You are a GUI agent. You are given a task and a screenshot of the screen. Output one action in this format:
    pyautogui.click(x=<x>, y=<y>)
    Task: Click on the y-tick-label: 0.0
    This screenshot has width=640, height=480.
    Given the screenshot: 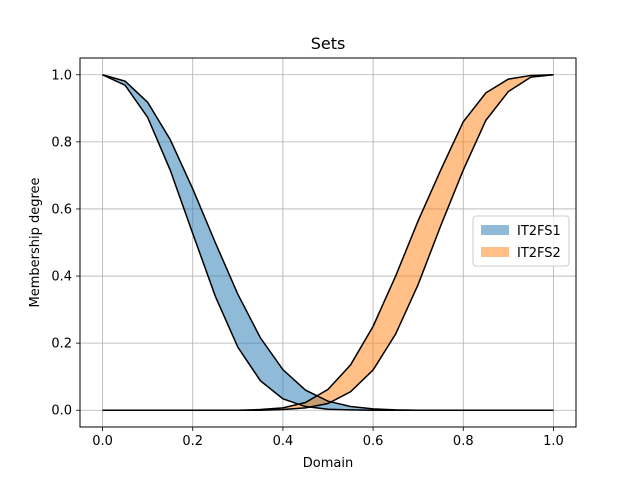 What is the action you would take?
    pyautogui.click(x=61, y=411)
    